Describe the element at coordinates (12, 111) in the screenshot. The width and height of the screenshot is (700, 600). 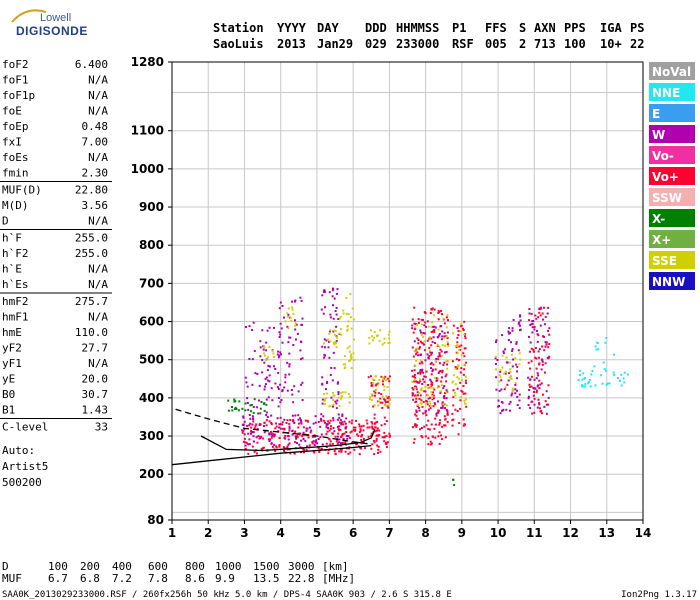
I see `param-name: foE` at that location.